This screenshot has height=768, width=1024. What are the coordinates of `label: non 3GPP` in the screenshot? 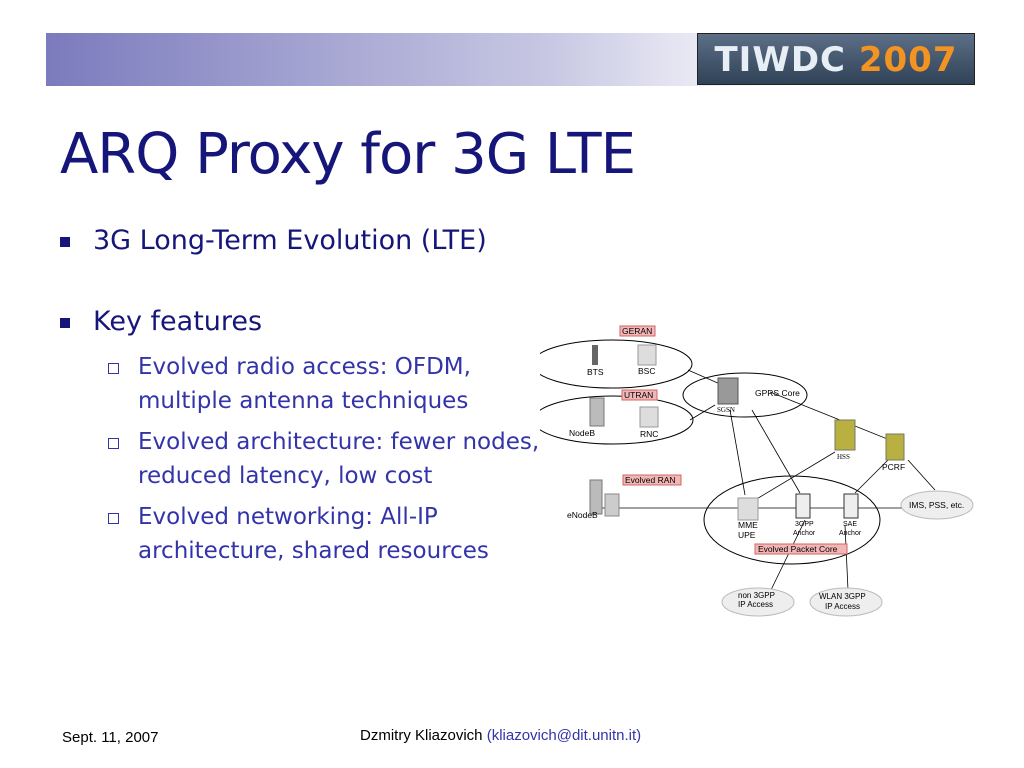 It's located at (756, 595).